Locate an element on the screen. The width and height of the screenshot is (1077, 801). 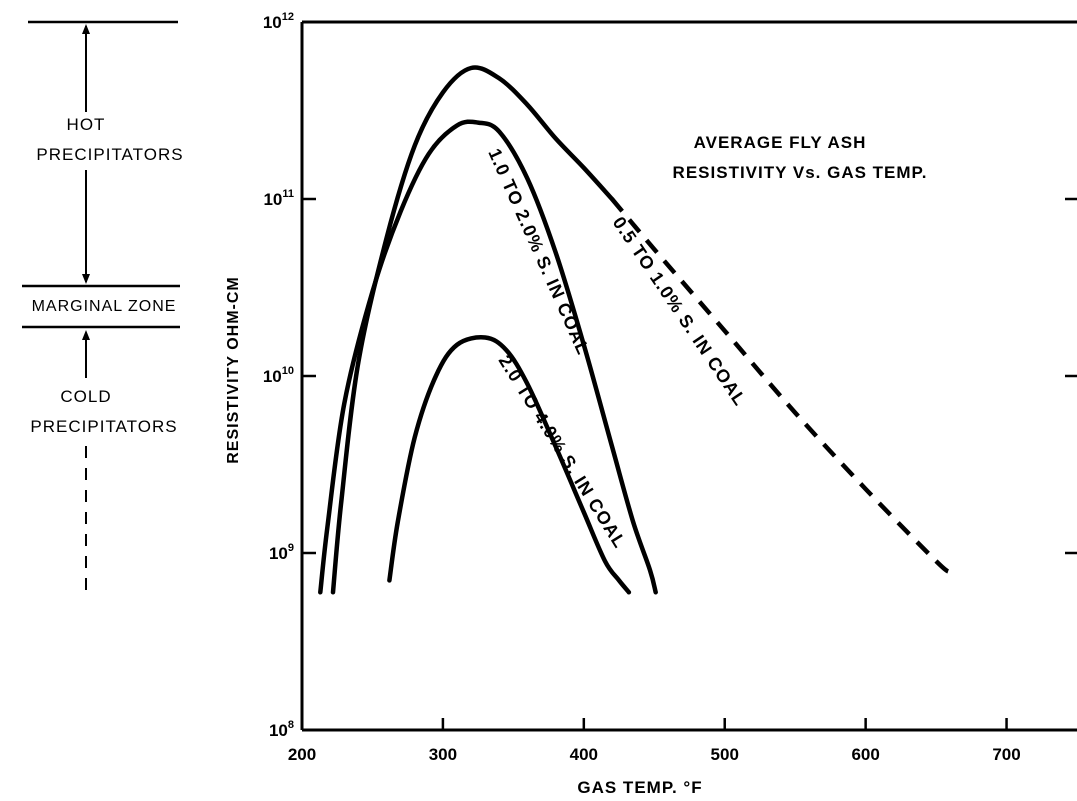
hot-arrow-down-icon is located at coordinates (86, 279).